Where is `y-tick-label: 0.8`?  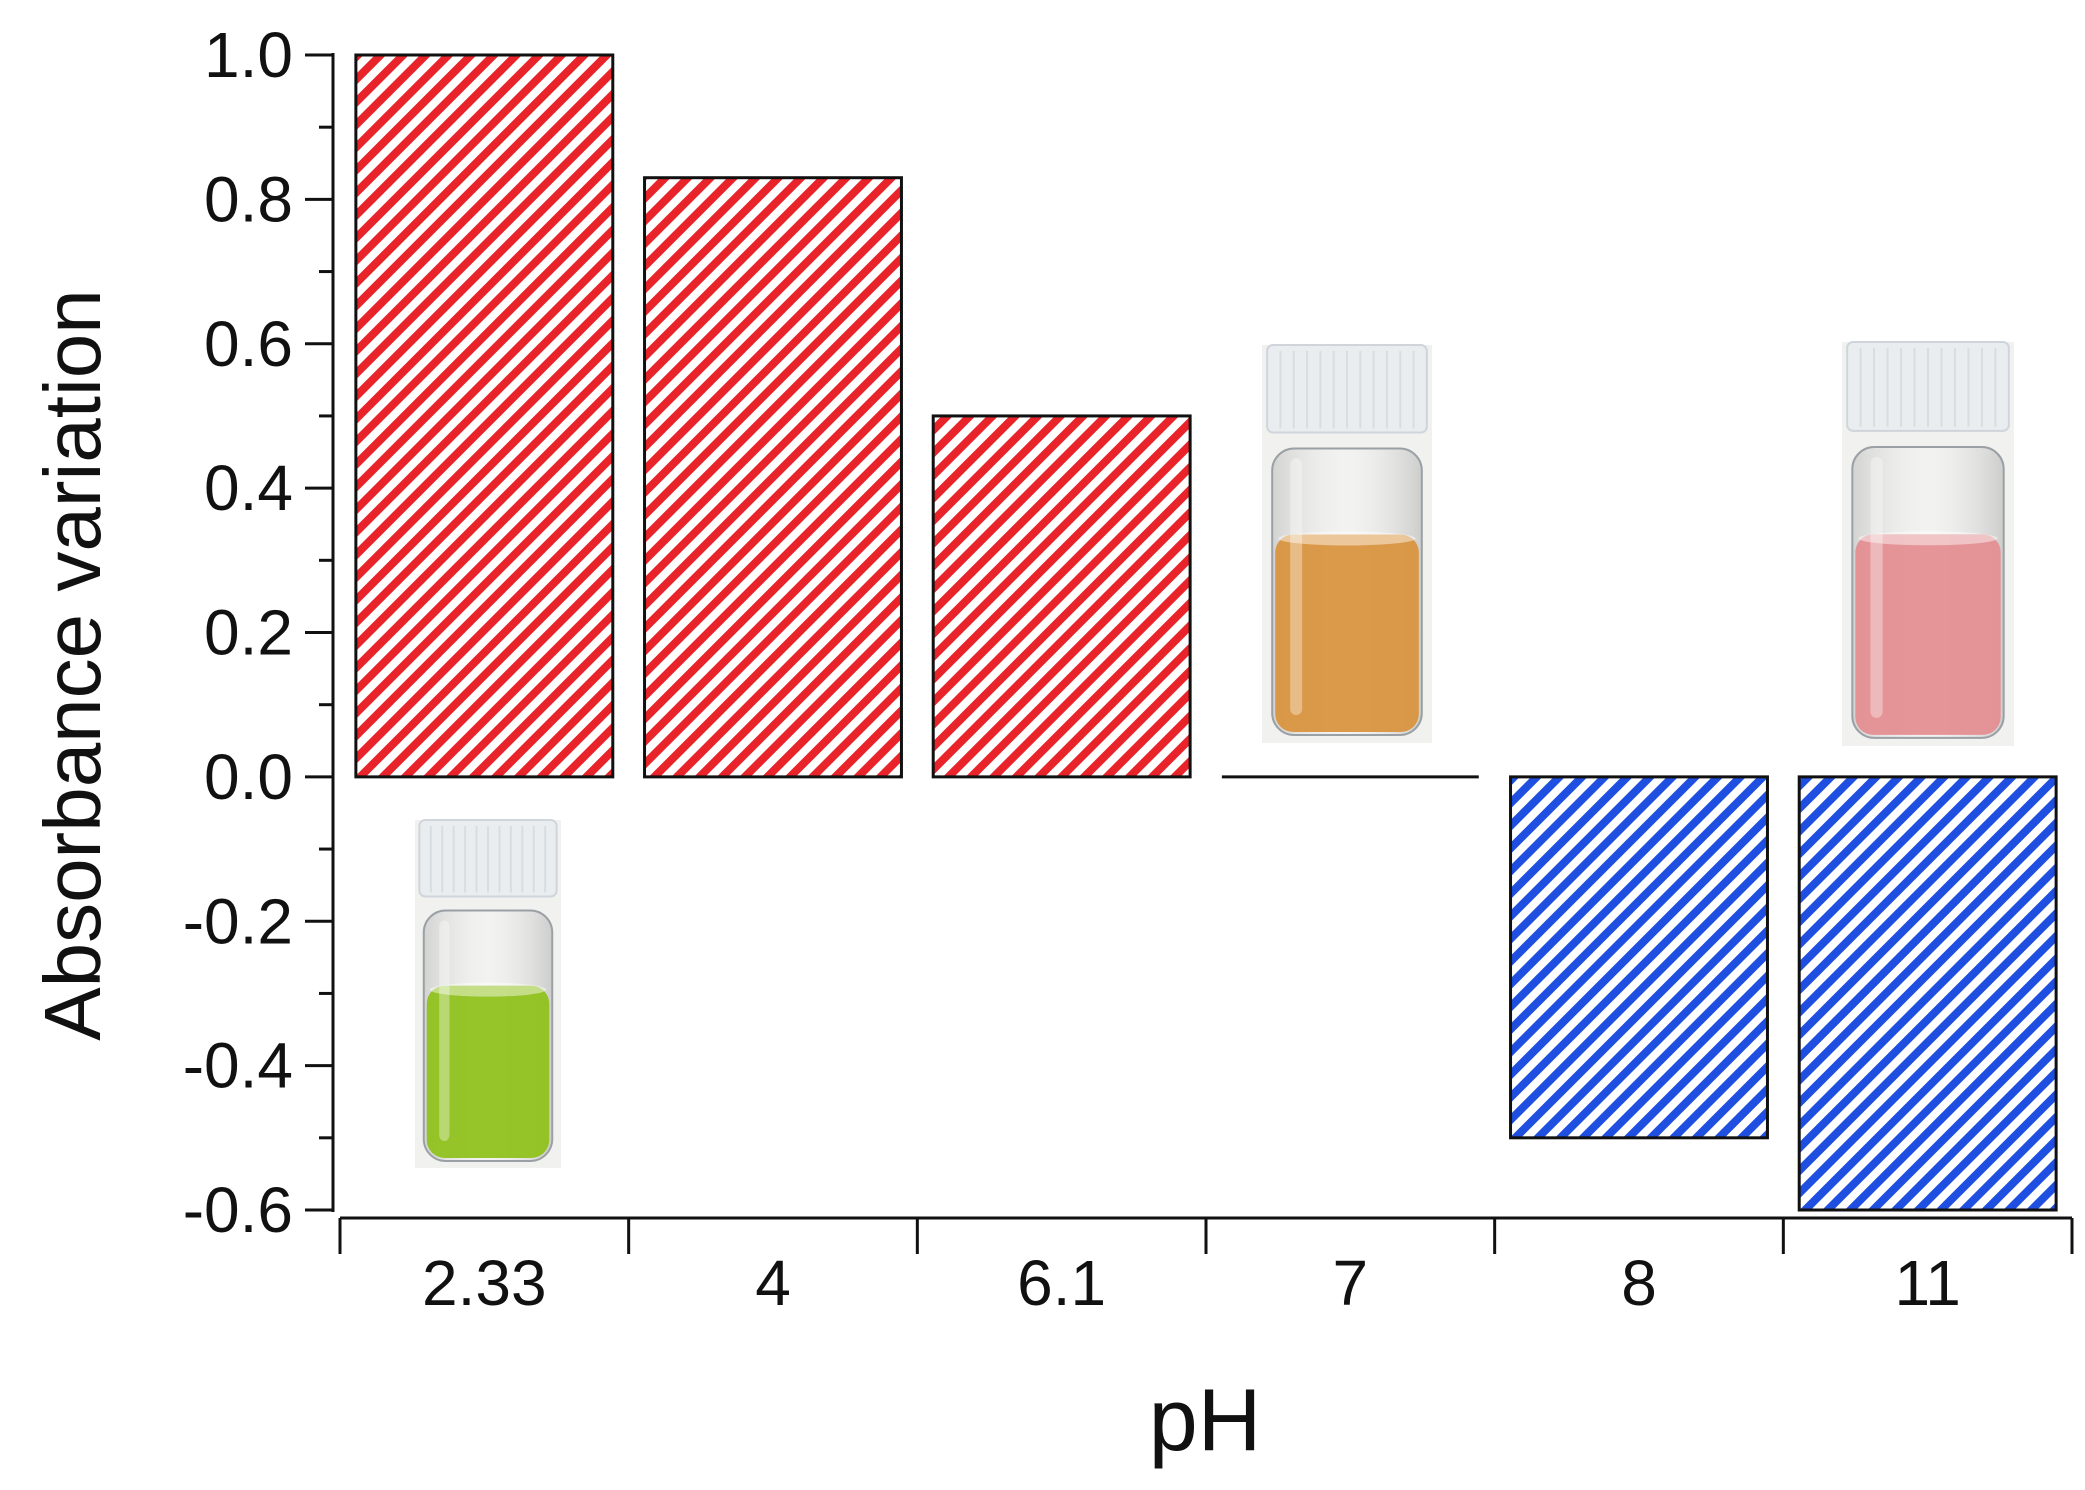
y-tick-label: 0.8 is located at coordinates (248, 199).